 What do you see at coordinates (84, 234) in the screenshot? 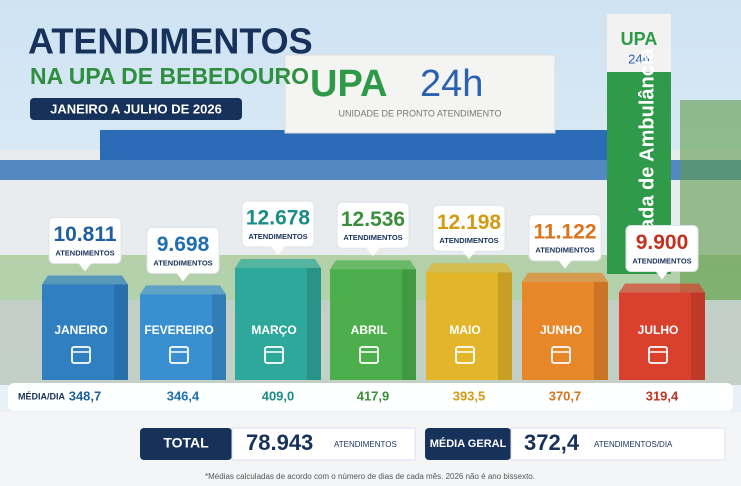
I see `value-label: 10.811` at bounding box center [84, 234].